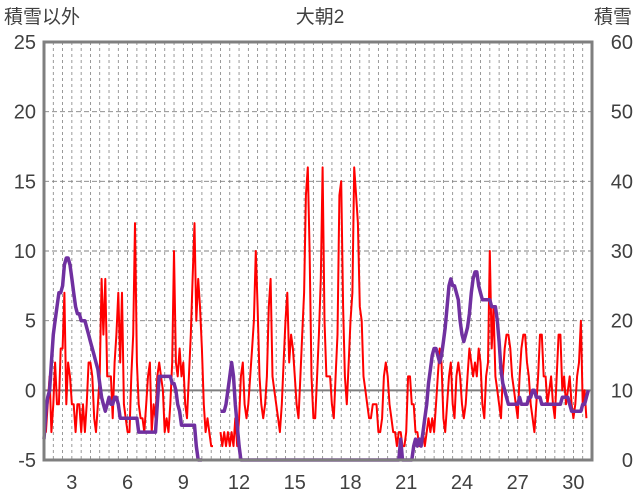 Image resolution: width=636 pixels, height=501 pixels. What do you see at coordinates (622, 322) in the screenshot?
I see `right-tick-label: 20` at bounding box center [622, 322].